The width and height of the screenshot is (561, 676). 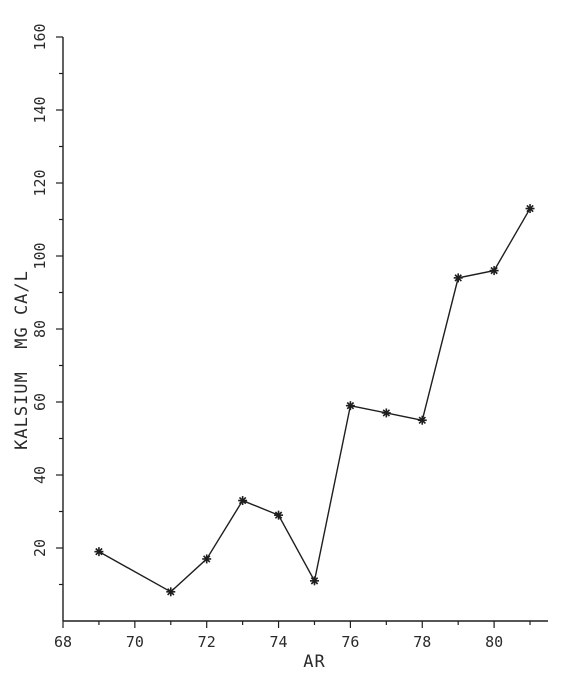 I want to click on x-tick-label: 72, so click(x=207, y=642).